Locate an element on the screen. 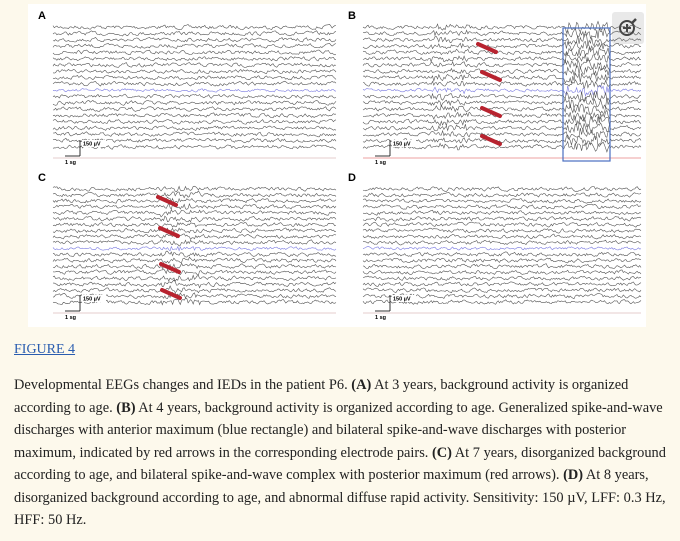  caption-bold: (B) is located at coordinates (126, 407).